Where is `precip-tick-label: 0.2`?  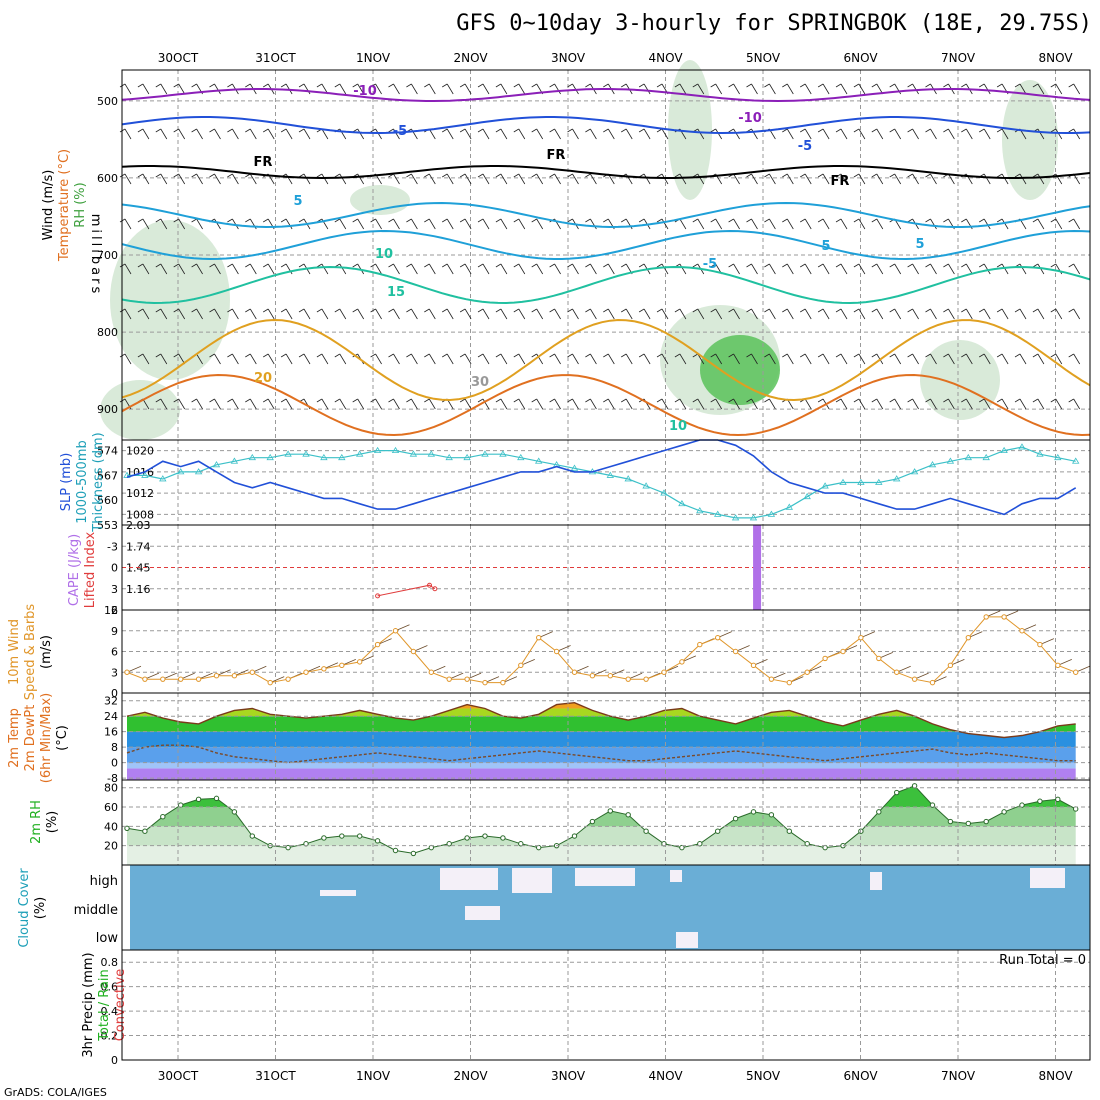 precip-tick-label: 0.2 is located at coordinates (110, 1036).